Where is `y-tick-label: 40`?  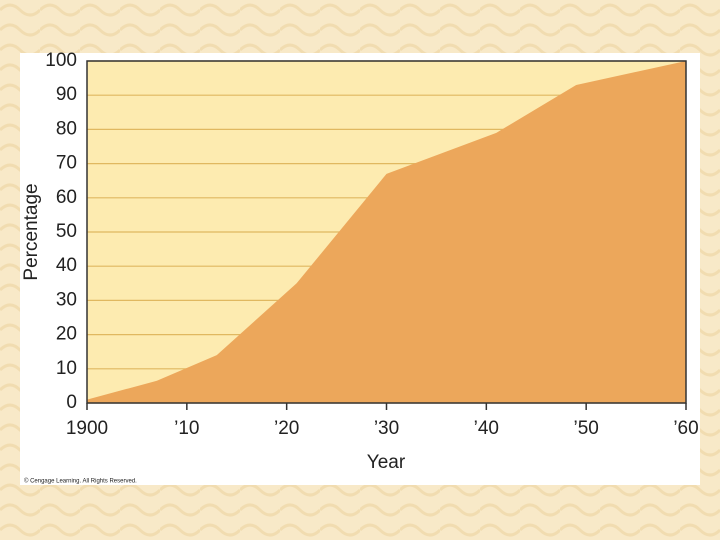
y-tick-label: 40 is located at coordinates (66, 265).